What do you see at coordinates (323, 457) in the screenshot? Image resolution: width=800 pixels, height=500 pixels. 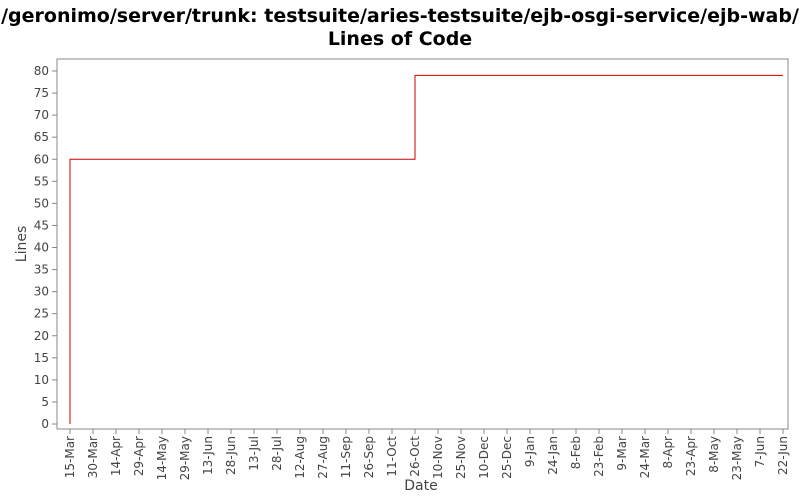 I see `x-tick-label: 27-Aug` at bounding box center [323, 457].